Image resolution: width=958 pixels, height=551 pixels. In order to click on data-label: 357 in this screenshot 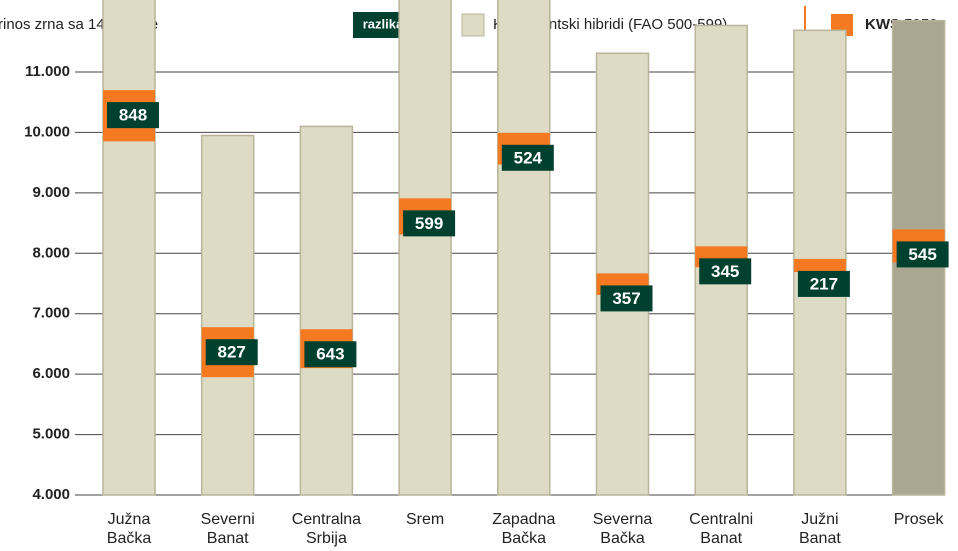, I will do `click(626, 298)`.